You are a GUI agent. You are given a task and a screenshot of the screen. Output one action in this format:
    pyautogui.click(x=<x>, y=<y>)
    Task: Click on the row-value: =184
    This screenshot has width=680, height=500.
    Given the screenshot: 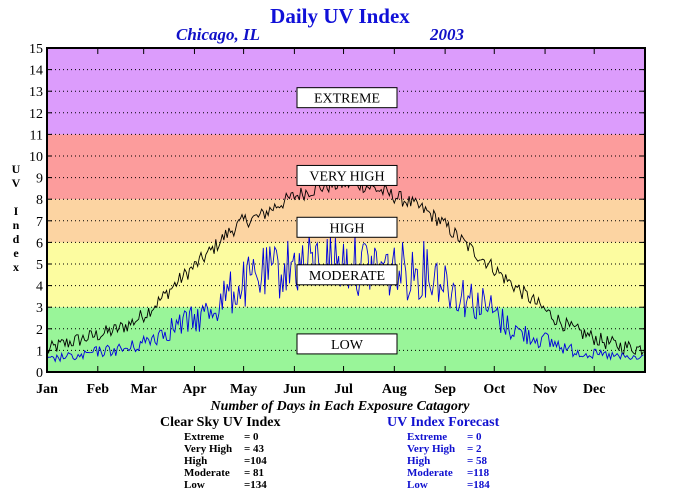 What is the action you would take?
    pyautogui.click(x=478, y=485)
    